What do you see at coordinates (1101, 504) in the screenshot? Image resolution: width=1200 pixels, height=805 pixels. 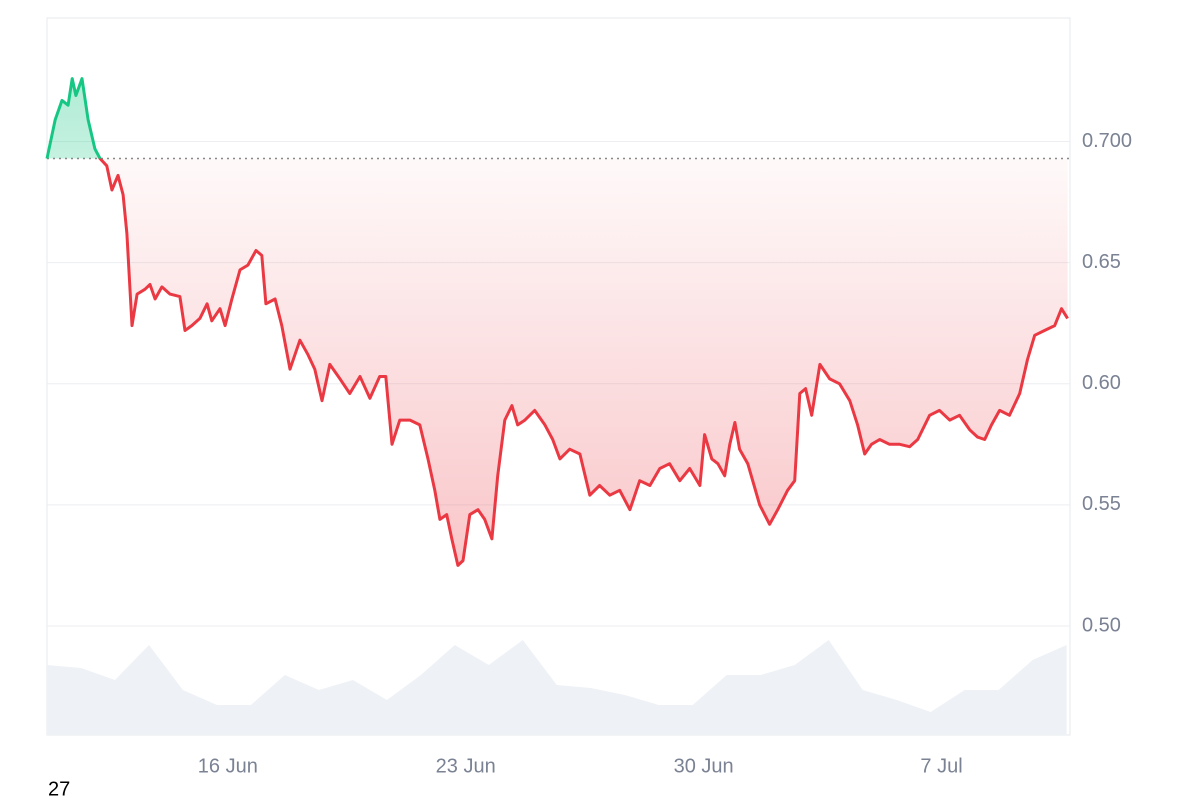 I see `y-tick-label: 0.55` at bounding box center [1101, 504].